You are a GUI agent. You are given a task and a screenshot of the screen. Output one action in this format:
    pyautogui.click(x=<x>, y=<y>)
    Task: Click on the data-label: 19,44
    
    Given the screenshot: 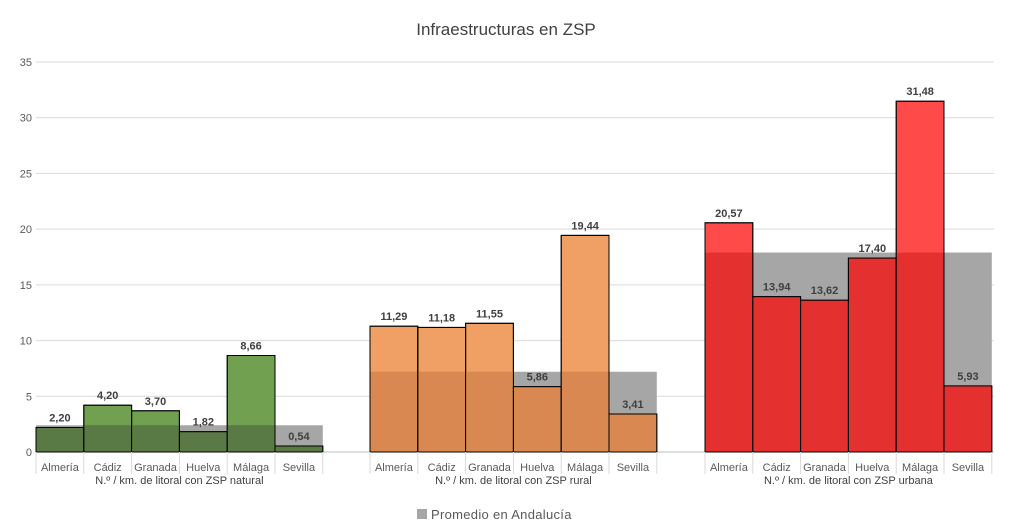 What is the action you would take?
    pyautogui.click(x=585, y=226)
    